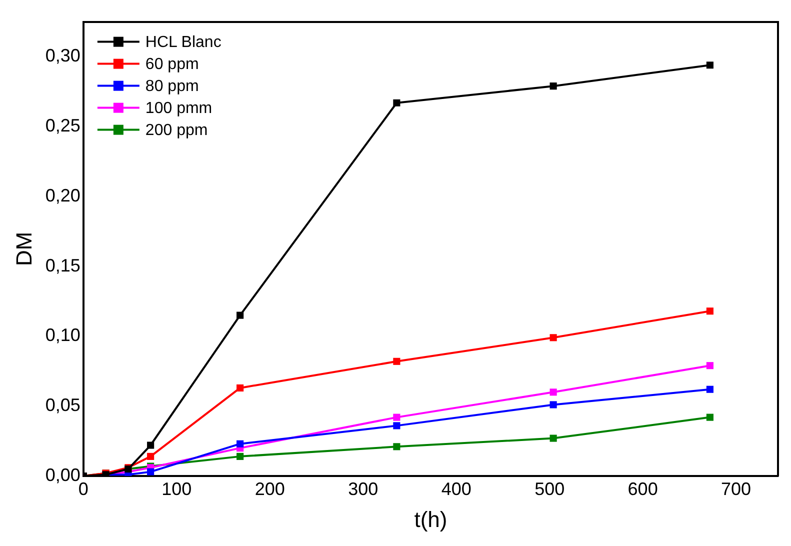 This screenshot has width=791, height=546. I want to click on x-tick-label: 400, so click(456, 488).